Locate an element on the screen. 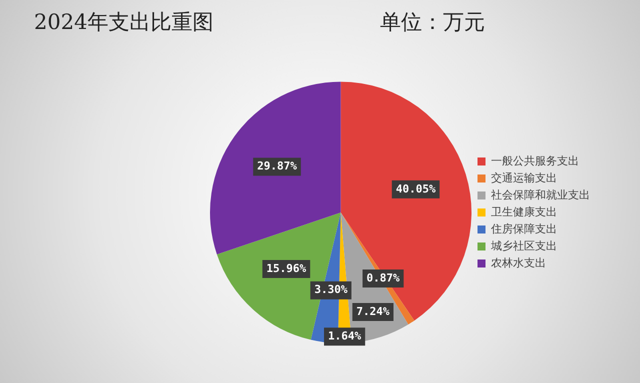 Image resolution: width=640 pixels, height=383 pixels. chart-subtitle: 单位：万元 is located at coordinates (432, 22).